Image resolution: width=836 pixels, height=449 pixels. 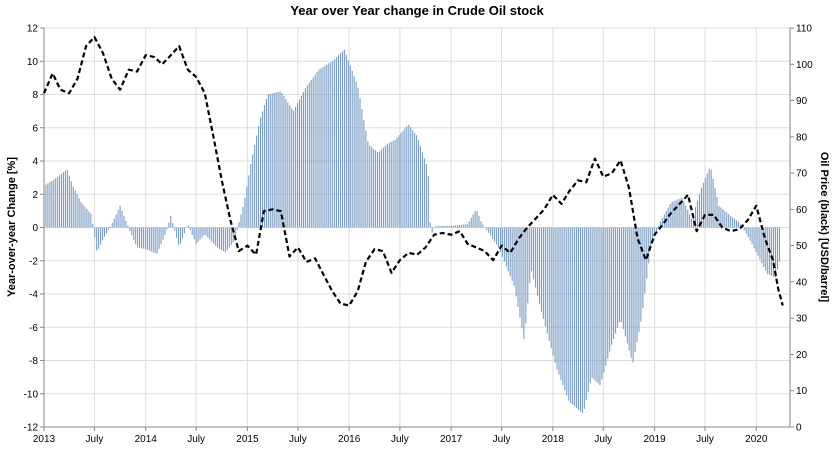 What do you see at coordinates (417, 10) in the screenshot?
I see `chart-title: Year over Year change in Crude Oil stock` at bounding box center [417, 10].